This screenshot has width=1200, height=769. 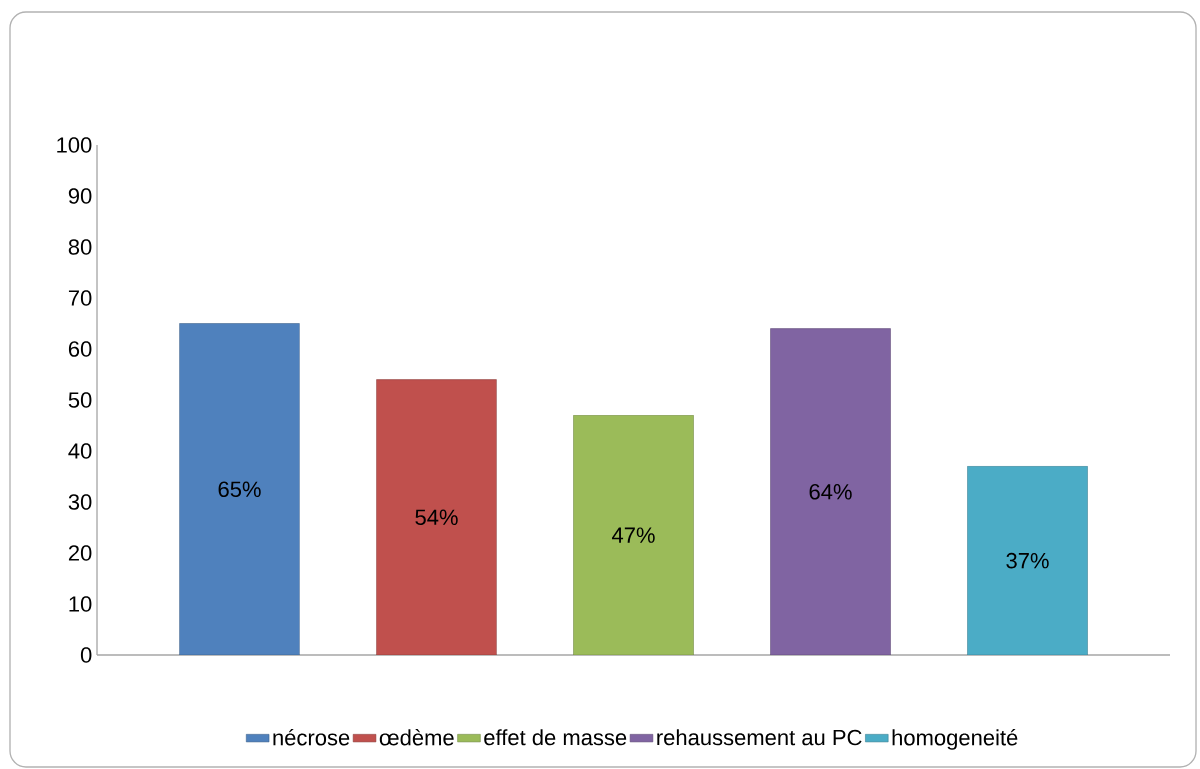 I want to click on y-tick-label: 80, so click(x=80, y=247).